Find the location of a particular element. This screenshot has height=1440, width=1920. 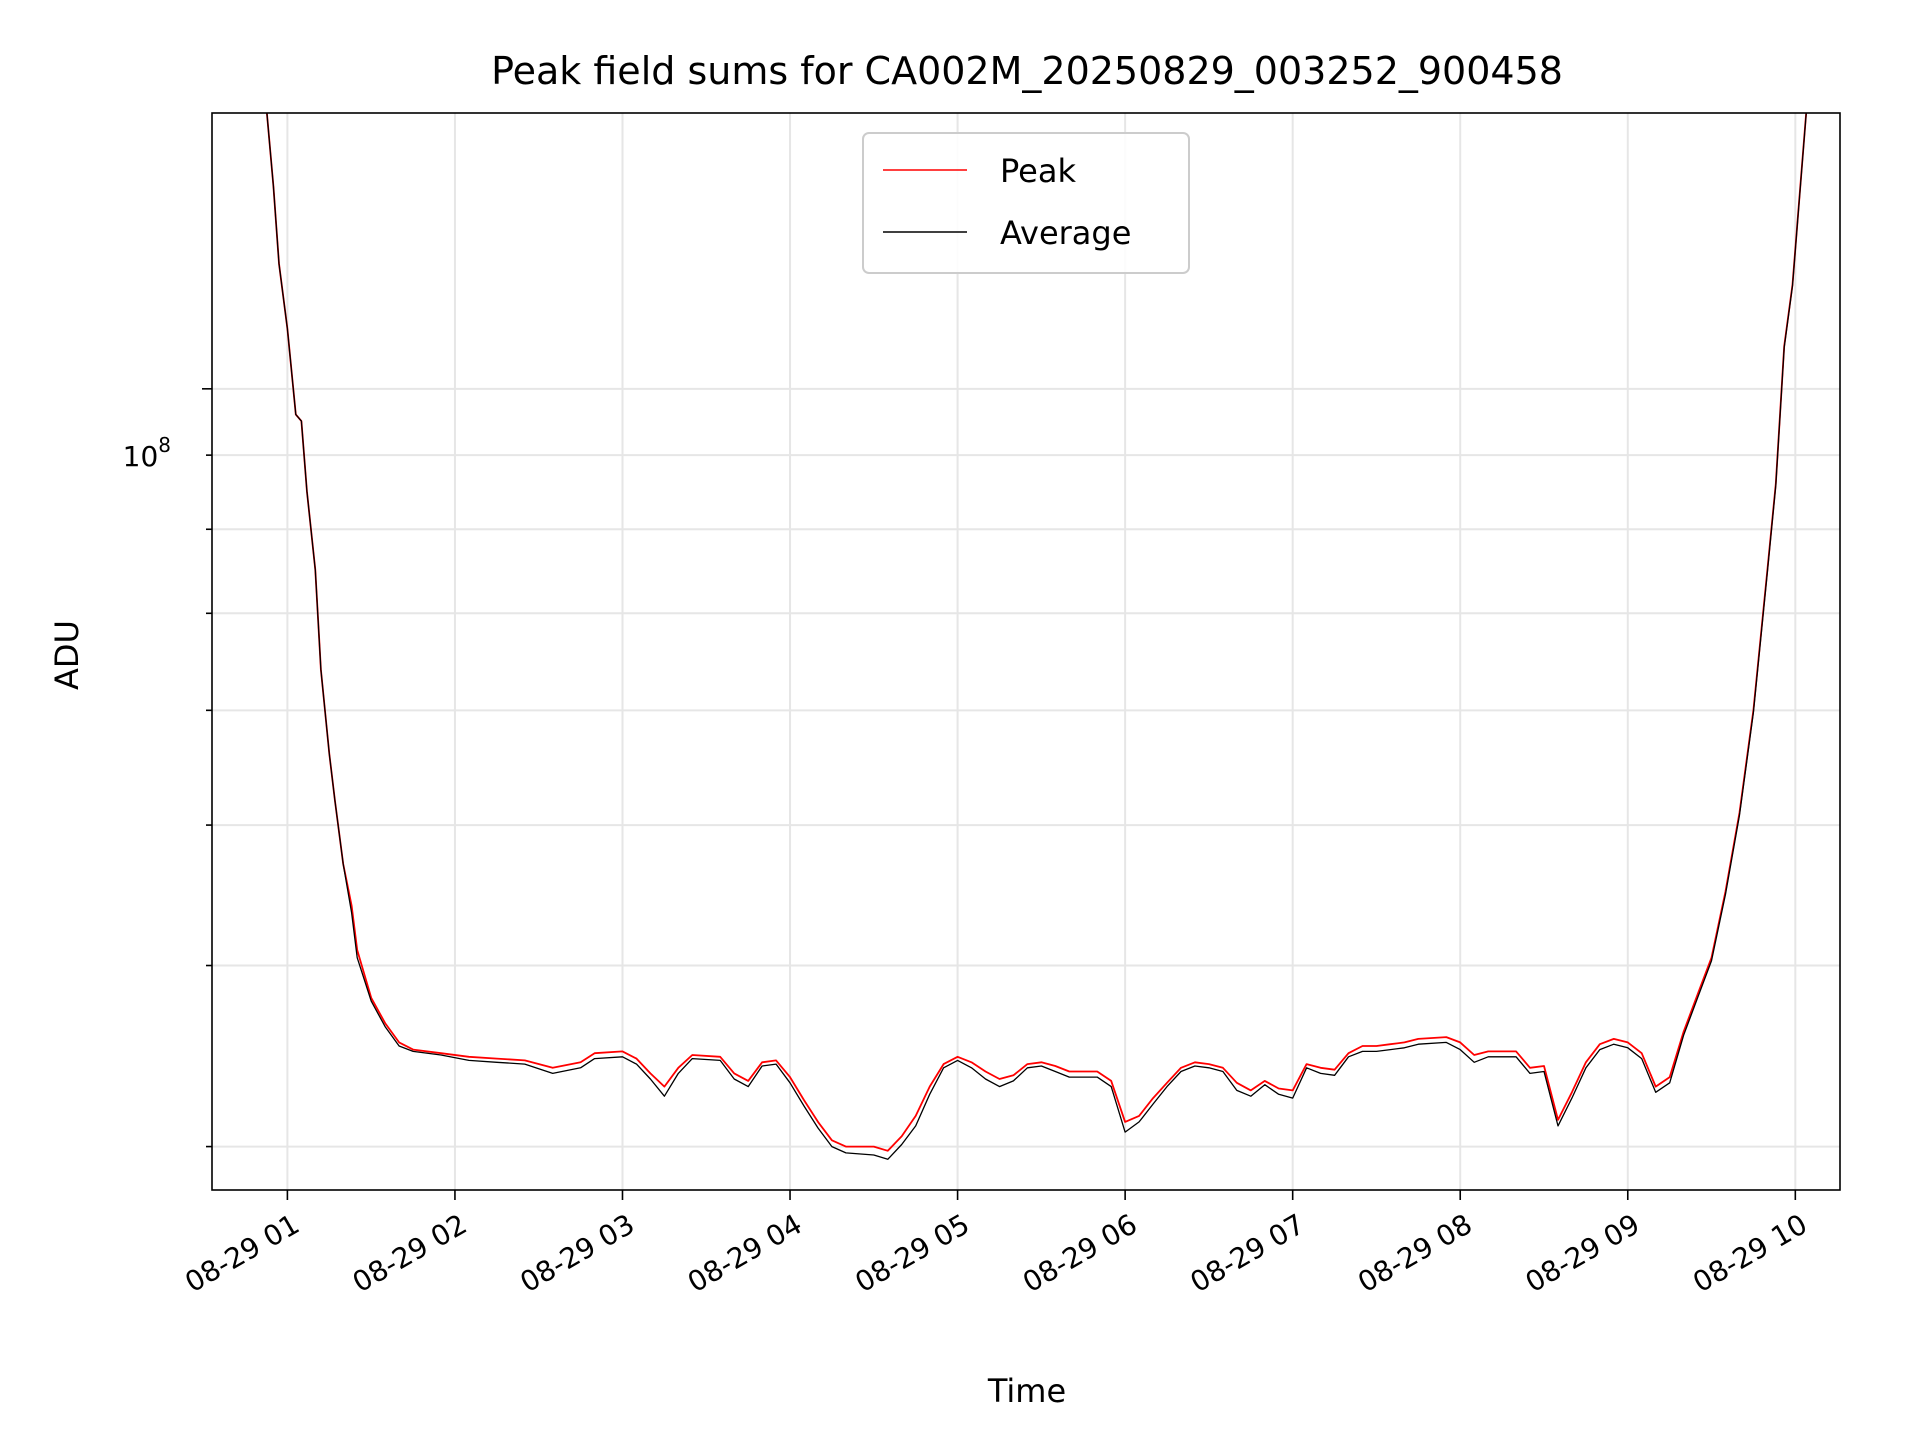

legend-box is located at coordinates (1026, 203).